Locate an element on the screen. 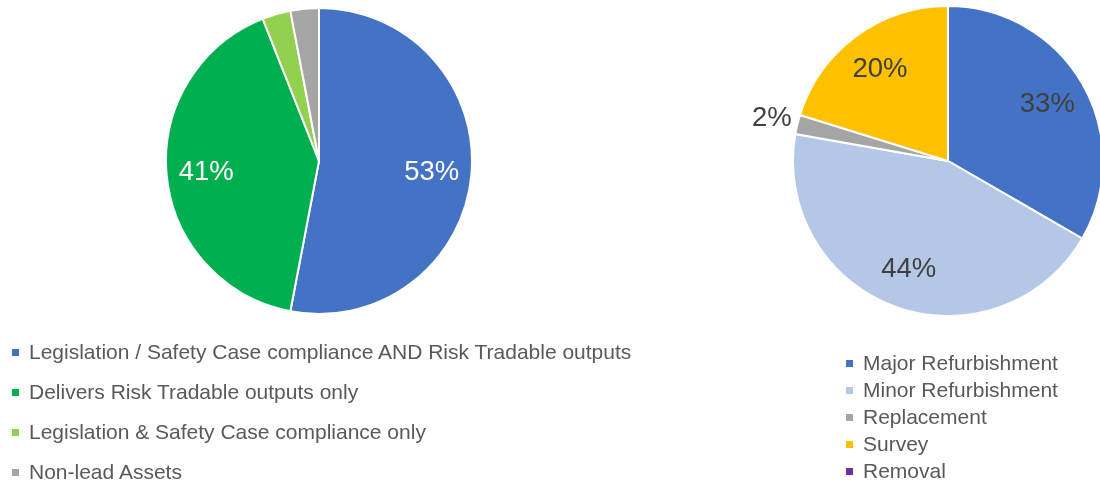  legend-label: Major Refurbishment is located at coordinates (961, 362).